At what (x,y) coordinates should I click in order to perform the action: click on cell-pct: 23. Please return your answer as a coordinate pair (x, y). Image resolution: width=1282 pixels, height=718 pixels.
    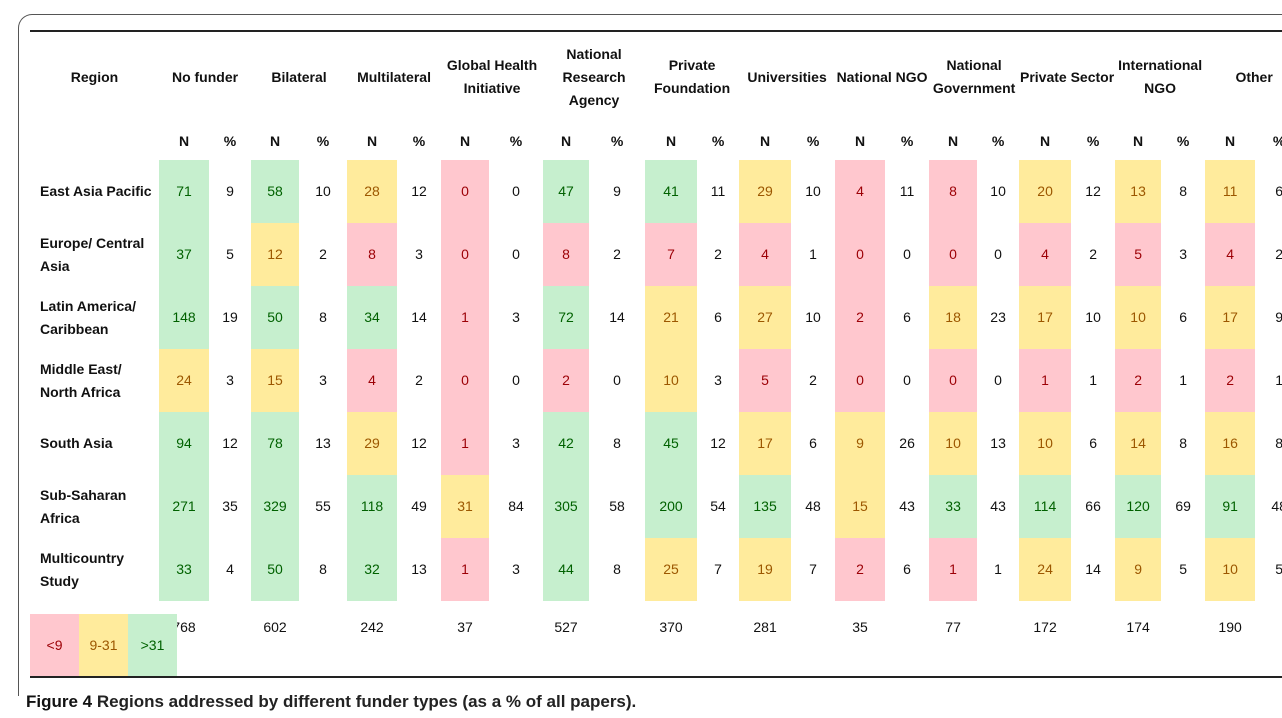
    Looking at the image, I should click on (998, 317).